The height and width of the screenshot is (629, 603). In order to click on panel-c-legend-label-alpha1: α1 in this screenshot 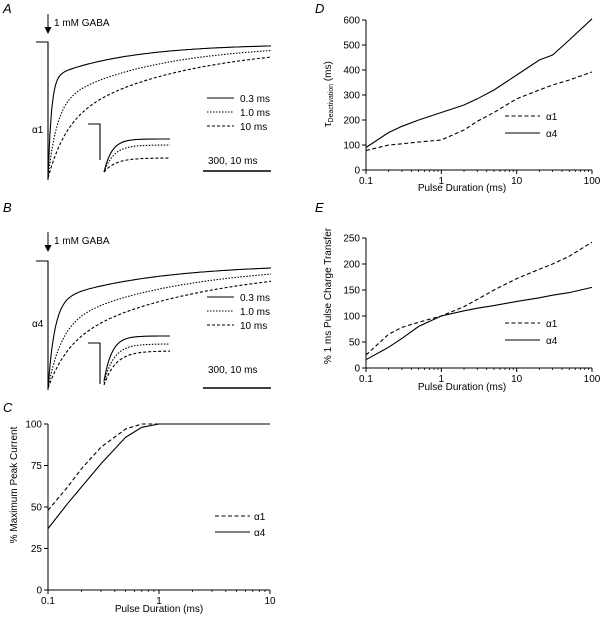, I will do `click(260, 517)`.